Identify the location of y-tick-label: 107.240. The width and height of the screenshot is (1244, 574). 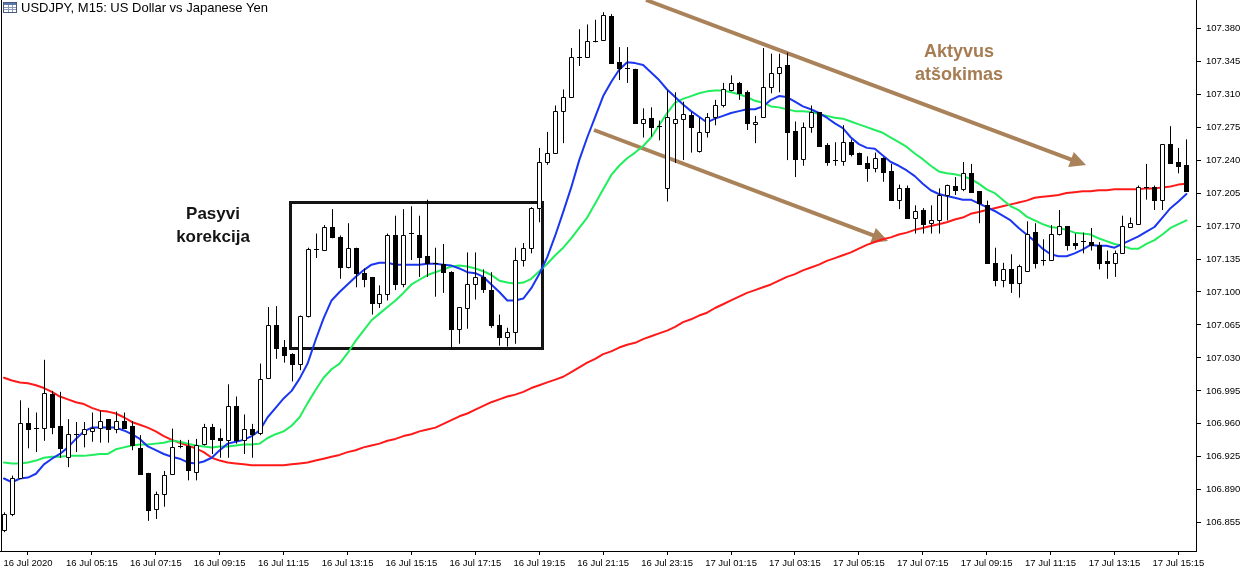
(1223, 159).